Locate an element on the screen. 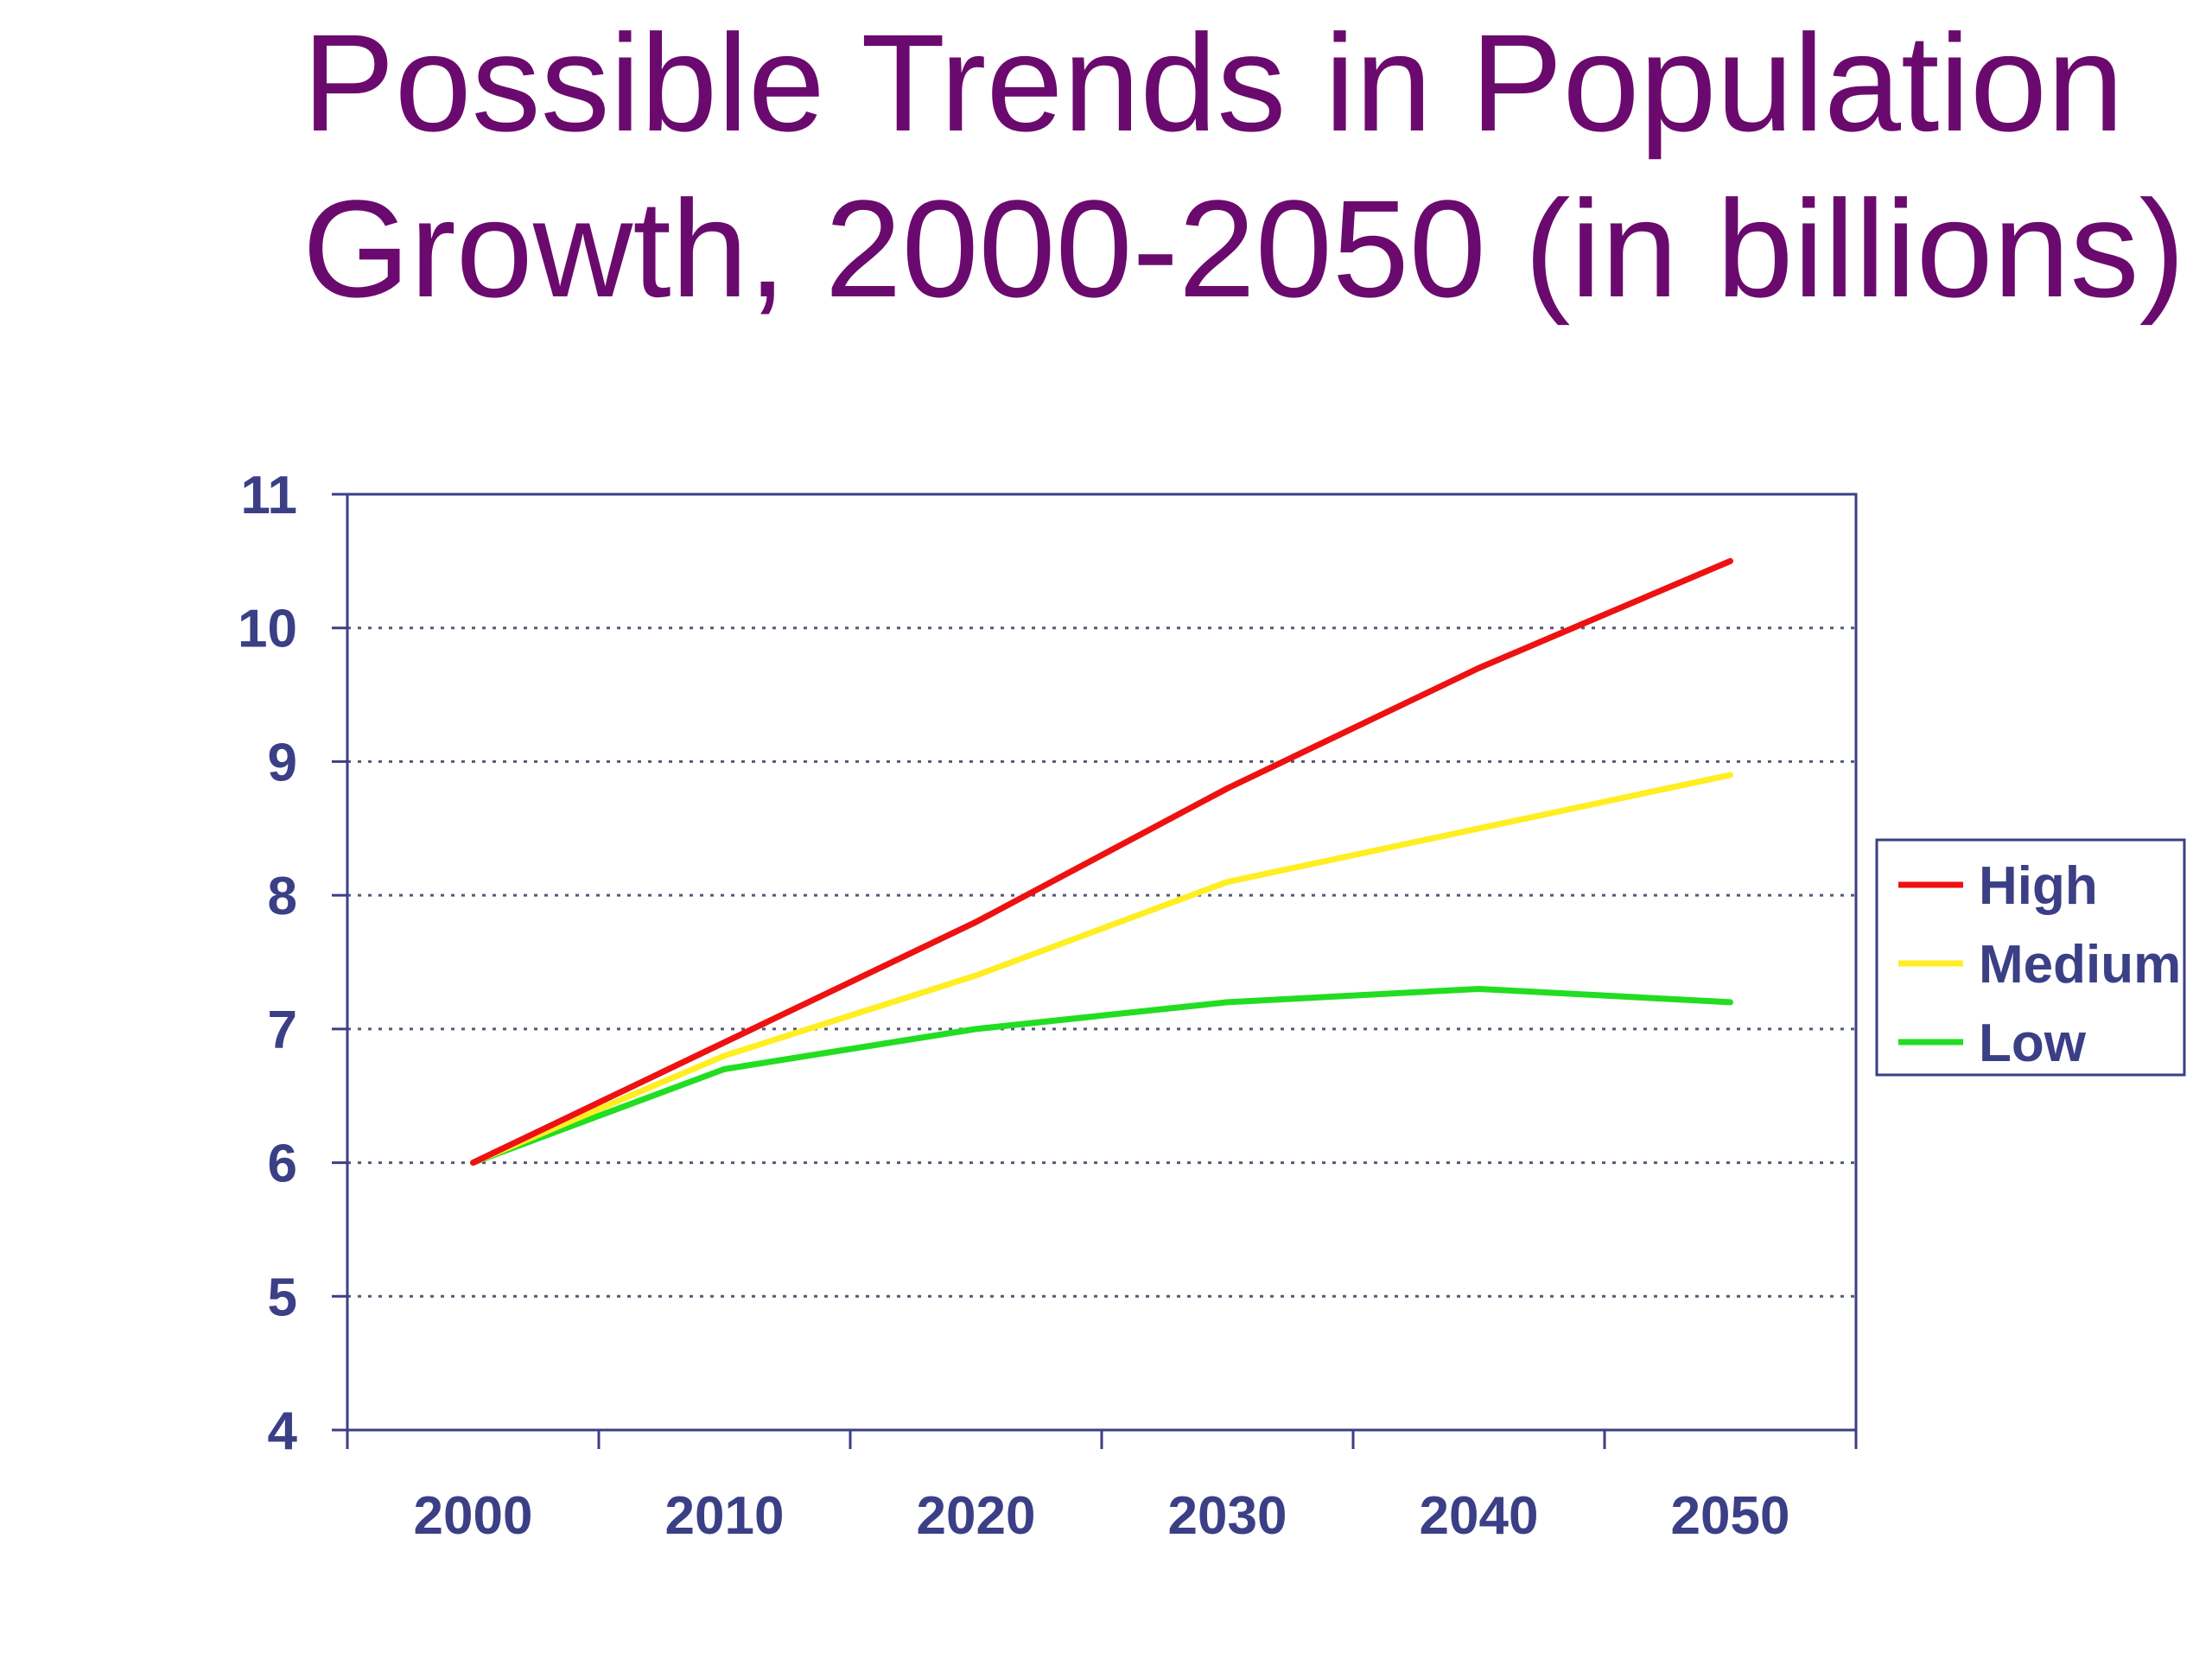 The width and height of the screenshot is (2212, 1659). x-tick-label-2040: 2040 is located at coordinates (1479, 1516).